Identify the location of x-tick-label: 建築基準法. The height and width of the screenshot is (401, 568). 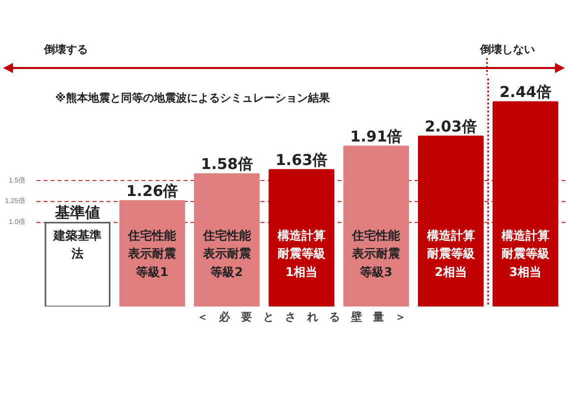
(77, 244).